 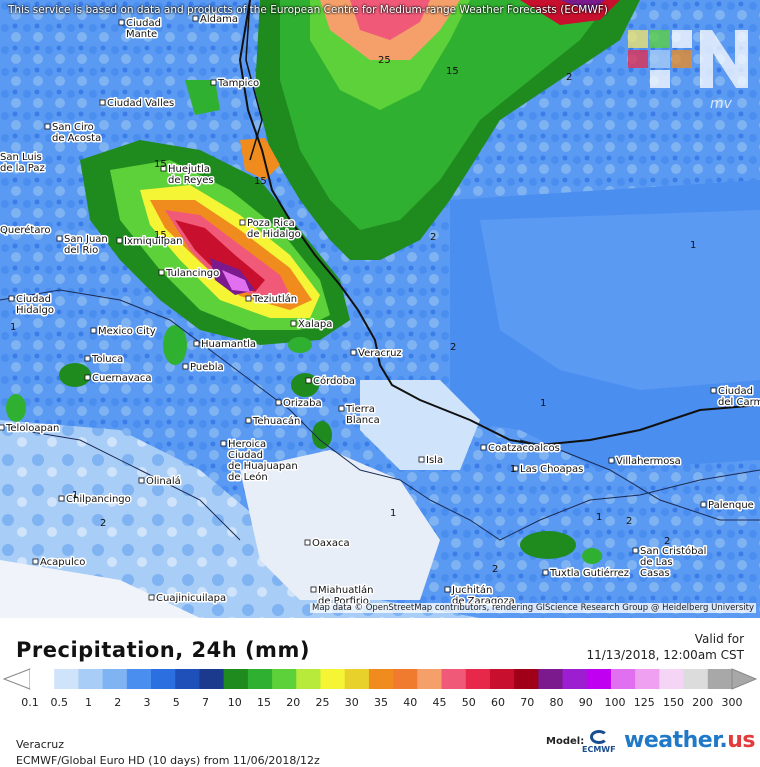 What do you see at coordinates (153, 241) in the screenshot?
I see `city-name-halo: Ixmiquilpan` at bounding box center [153, 241].